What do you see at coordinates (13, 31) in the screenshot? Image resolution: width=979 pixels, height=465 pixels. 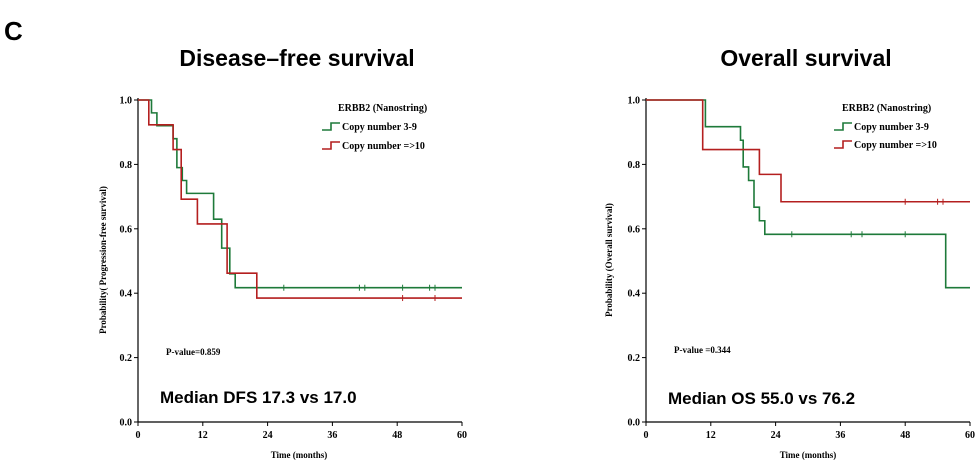 I see `panel-label: C` at bounding box center [13, 31].